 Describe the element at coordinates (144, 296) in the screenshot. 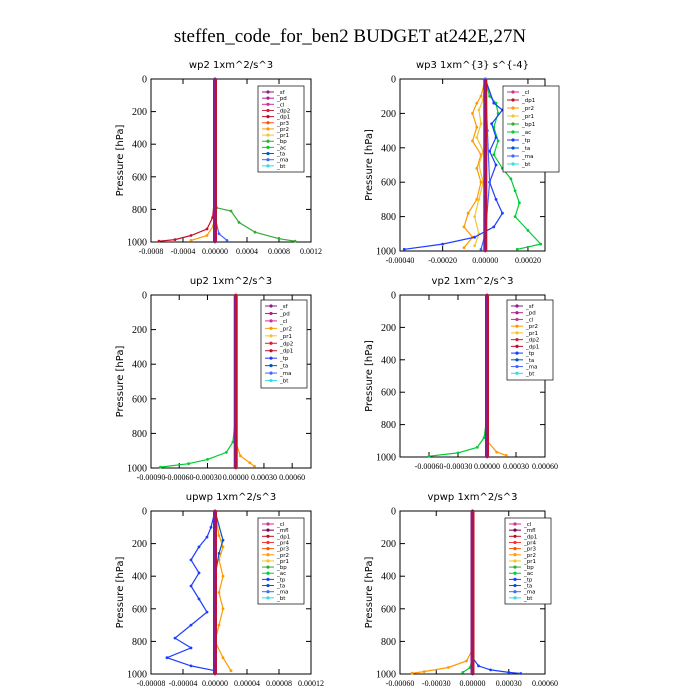

I see `y-tick-label: 0` at that location.